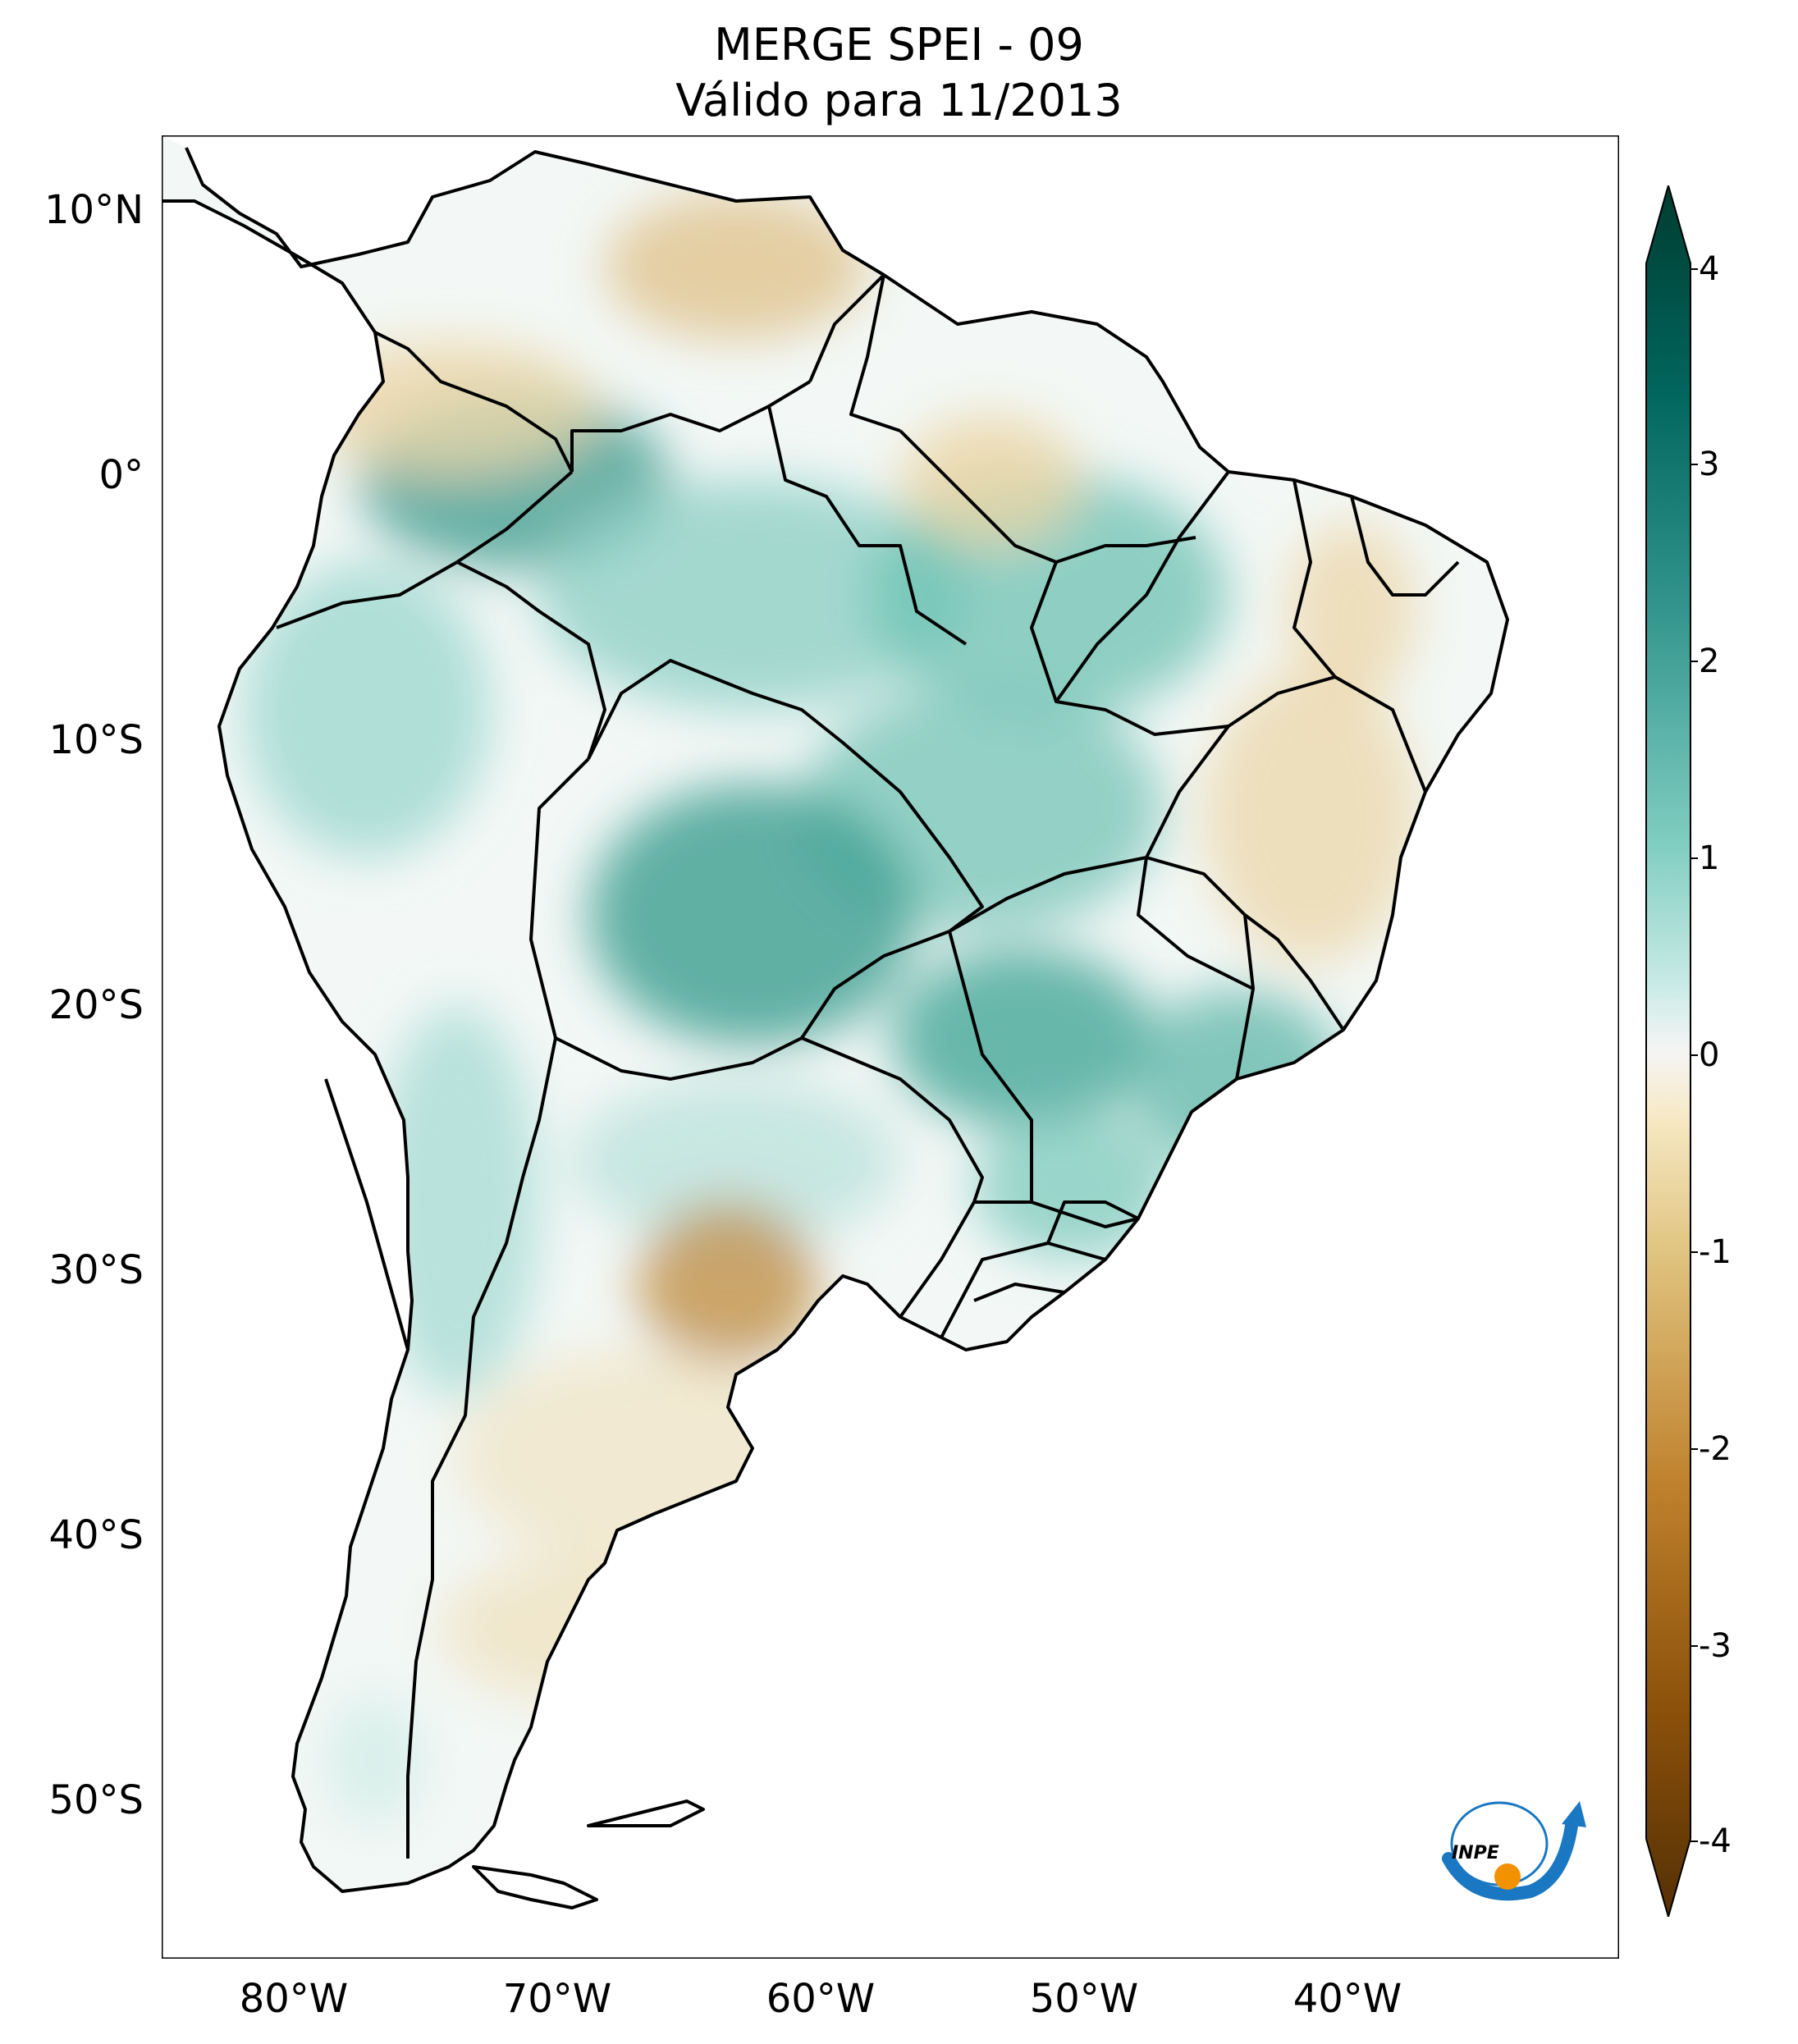 The width and height of the screenshot is (1798, 2044). What do you see at coordinates (1671, 1051) in the screenshot?
I see `colorbar` at bounding box center [1671, 1051].